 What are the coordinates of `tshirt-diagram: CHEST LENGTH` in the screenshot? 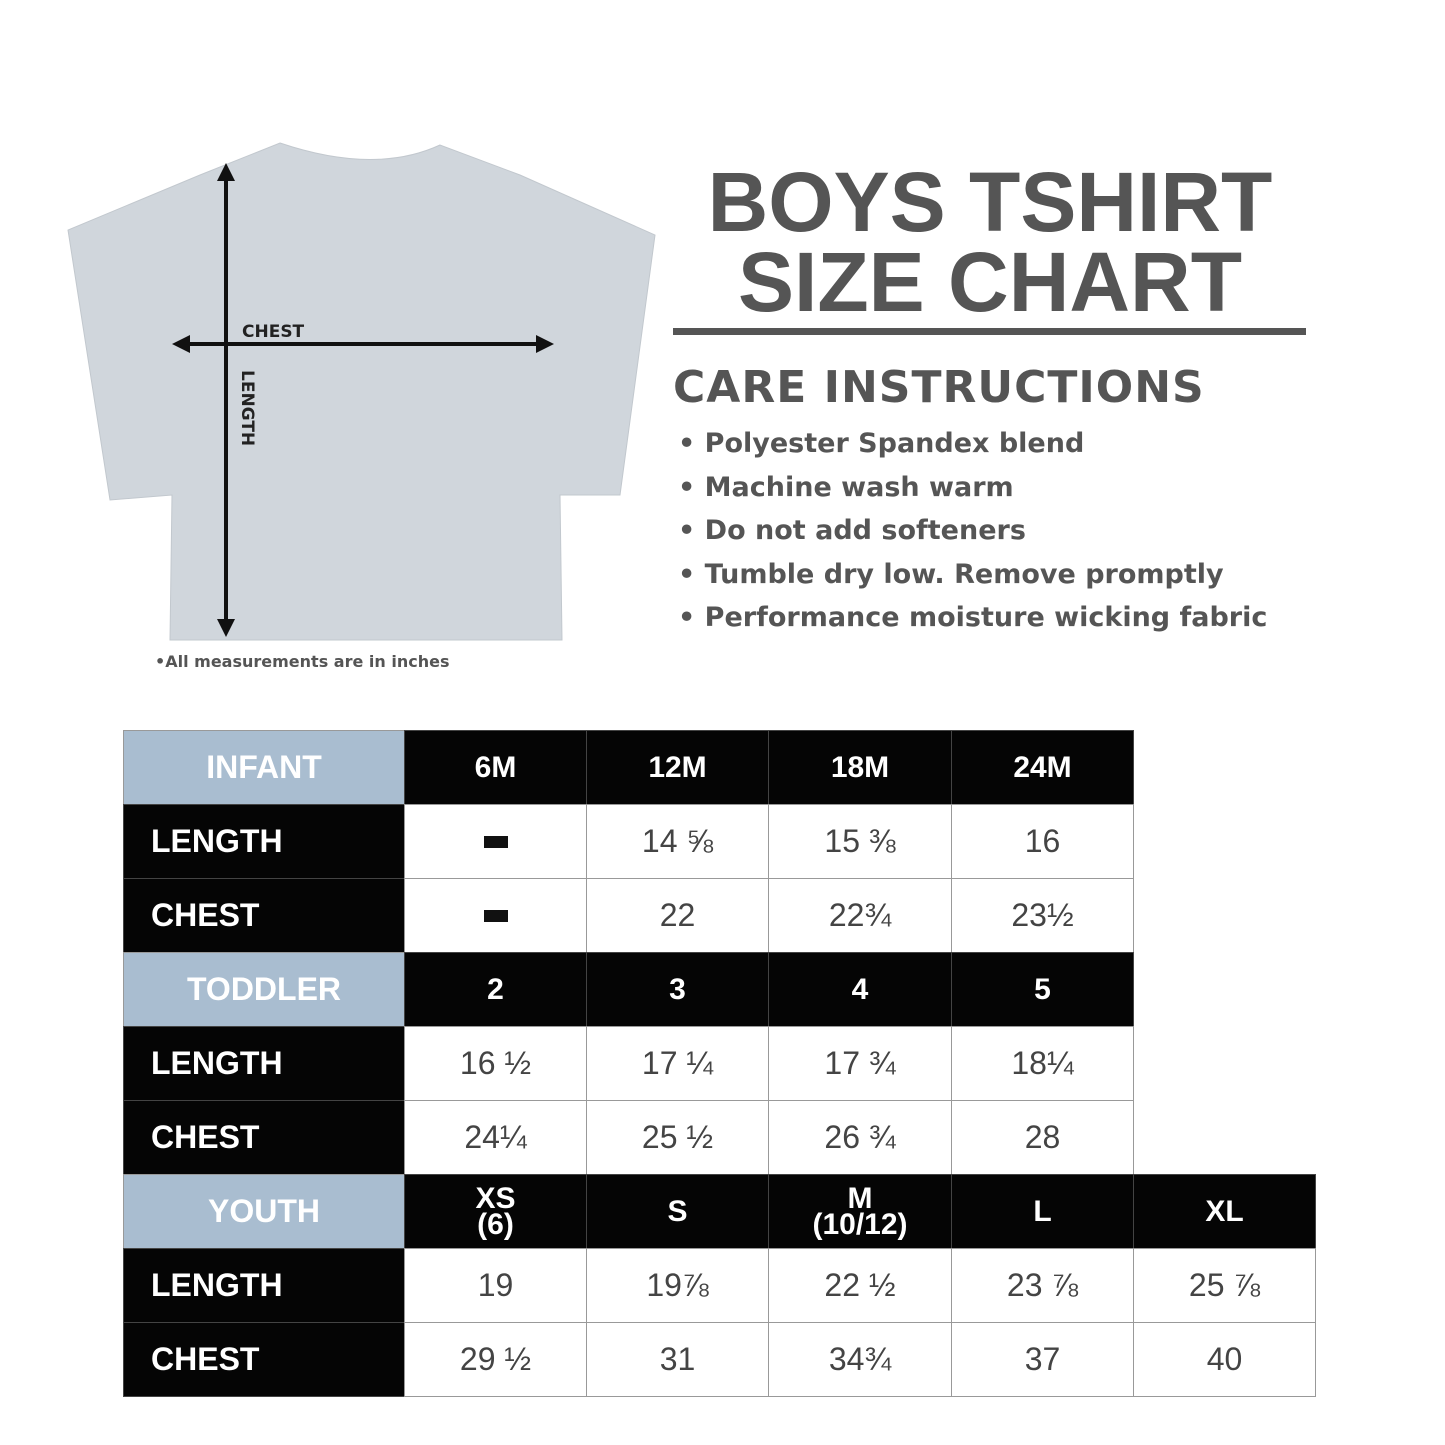 It's located at (361, 391).